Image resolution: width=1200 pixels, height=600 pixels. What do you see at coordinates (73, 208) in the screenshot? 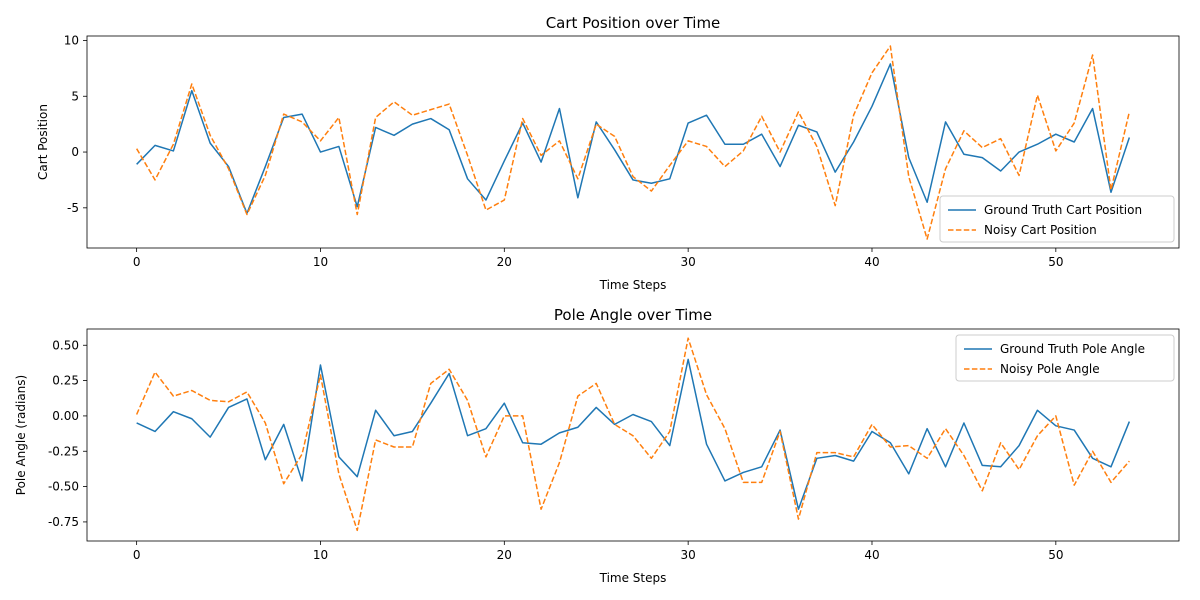
I see `y-tick-label: -5` at bounding box center [73, 208].